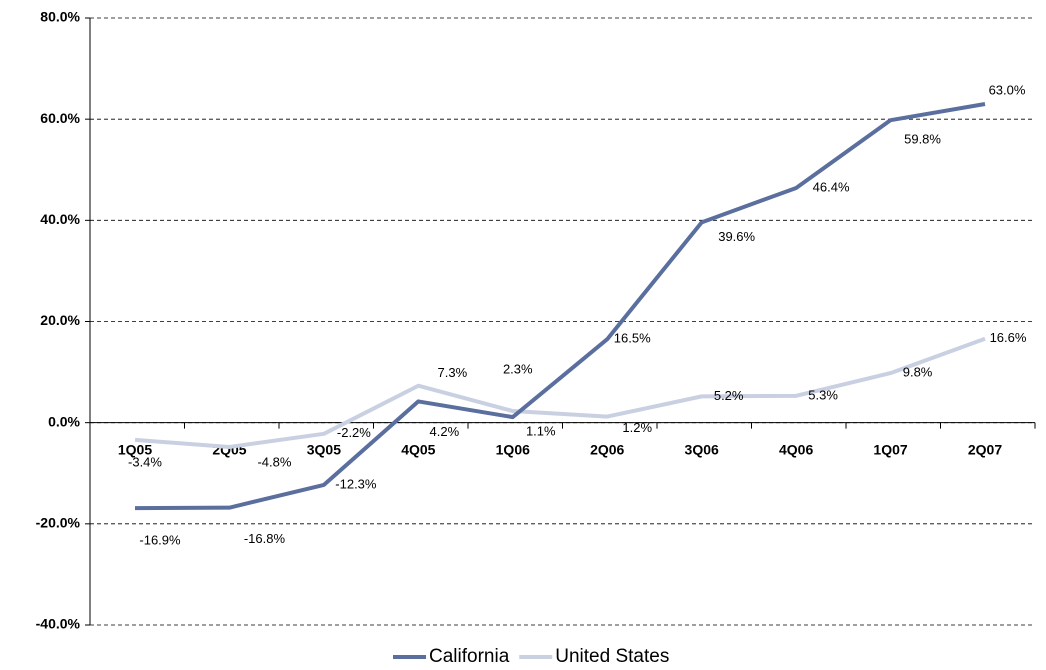  What do you see at coordinates (469, 656) in the screenshot?
I see `legend-label: California` at bounding box center [469, 656].